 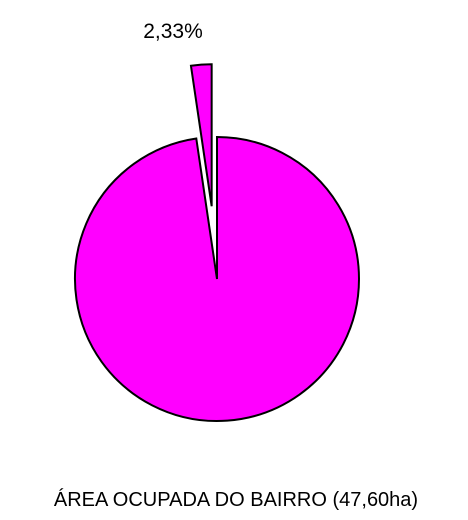 What do you see at coordinates (201, 135) in the screenshot?
I see `pie-slice-small` at bounding box center [201, 135].